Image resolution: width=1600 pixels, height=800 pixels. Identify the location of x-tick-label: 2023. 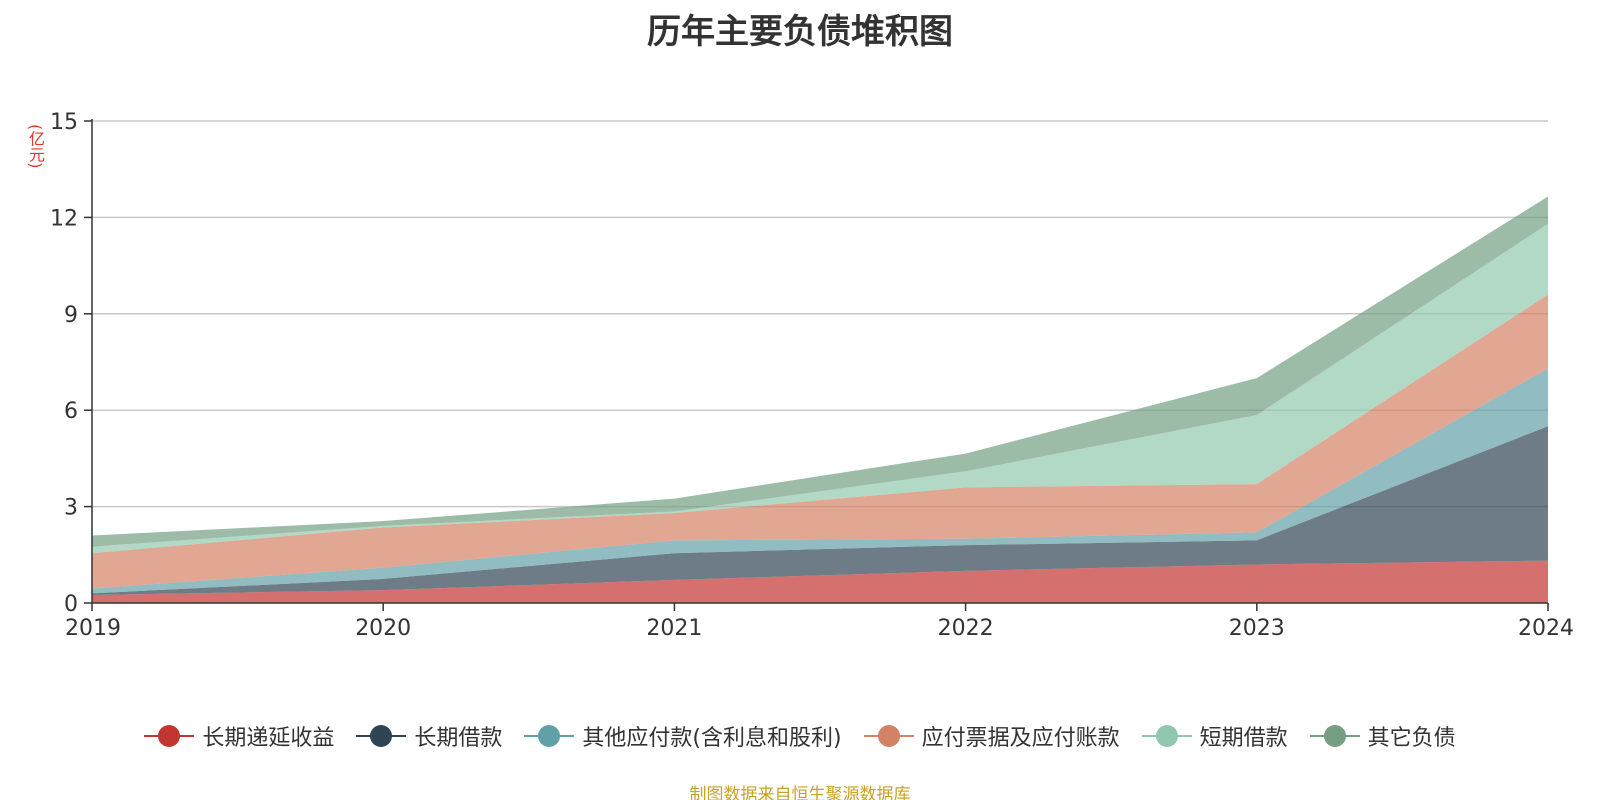
(1257, 628).